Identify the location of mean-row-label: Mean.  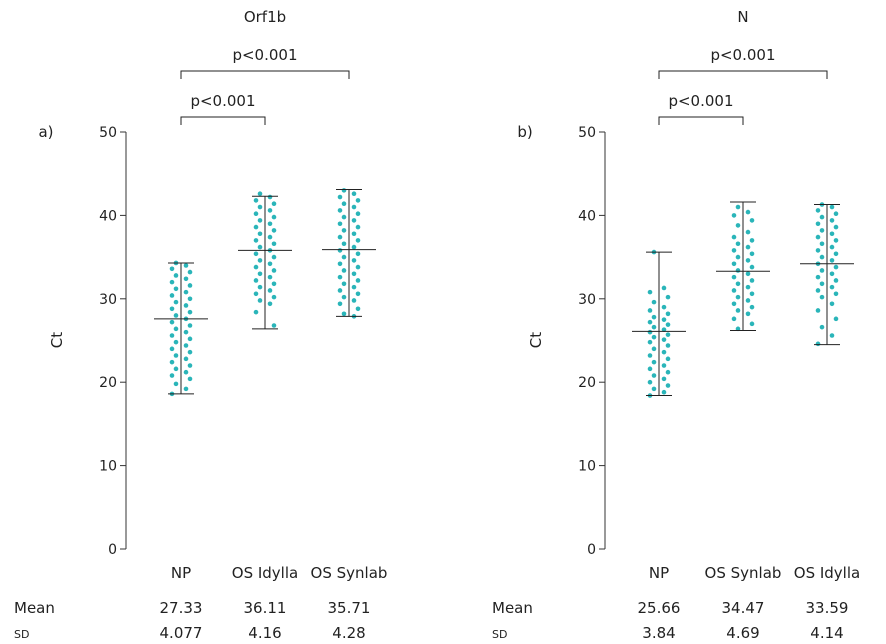
(34, 608).